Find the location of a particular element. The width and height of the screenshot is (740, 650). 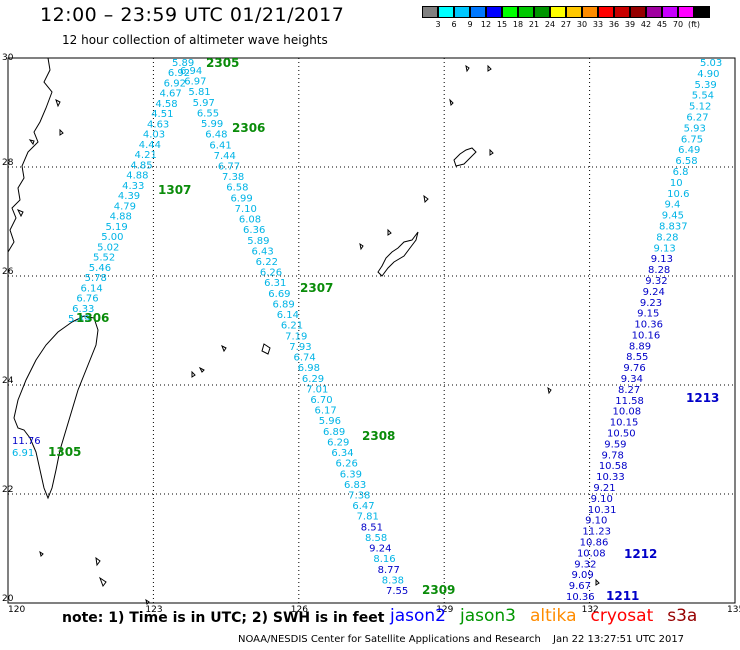

wave-height-value: 9.32 is located at coordinates (656, 281).